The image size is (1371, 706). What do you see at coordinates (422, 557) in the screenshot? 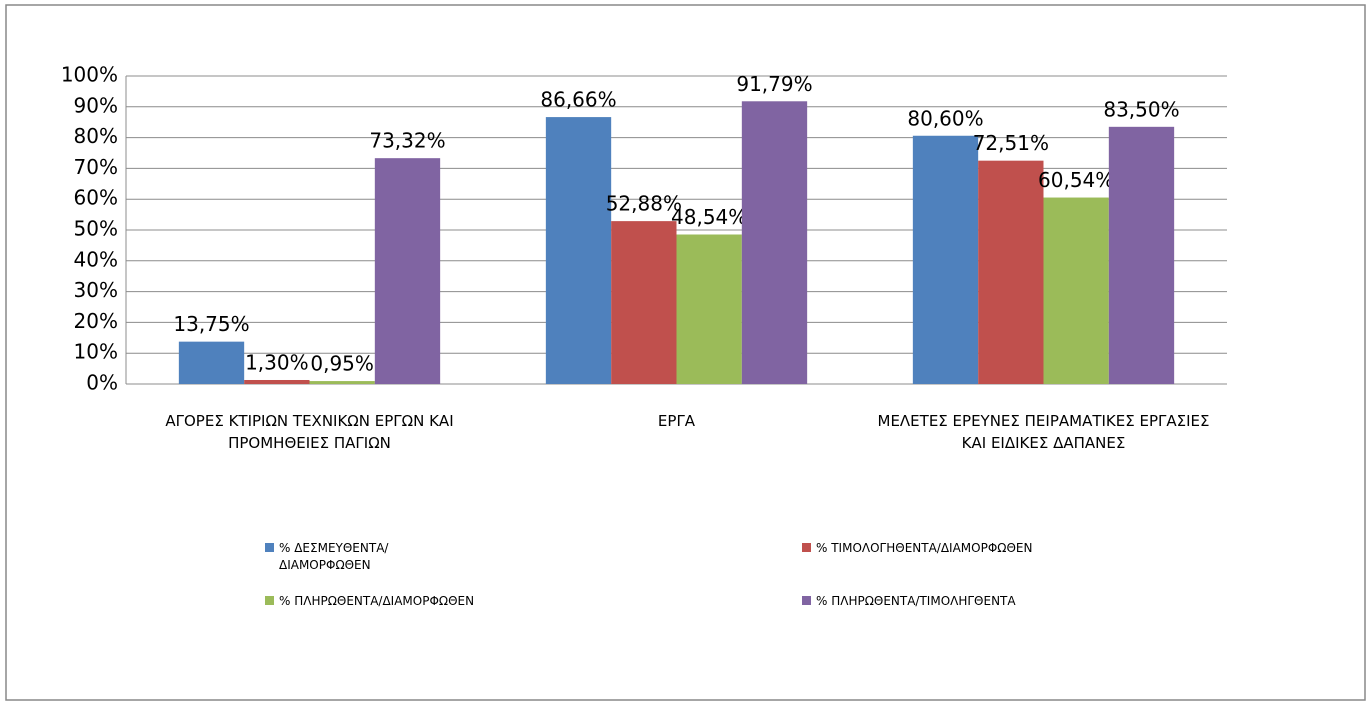
I see `legend-item: % ΔΕΣΜΕΥΘΕΝΤΑ/ ΔΙΑΜΟΡΦΩΘΕΝ` at bounding box center [422, 557].